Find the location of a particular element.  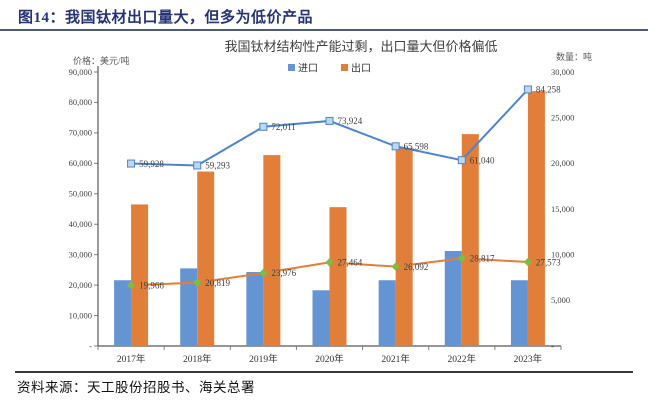

source-divider is located at coordinates (324, 372).